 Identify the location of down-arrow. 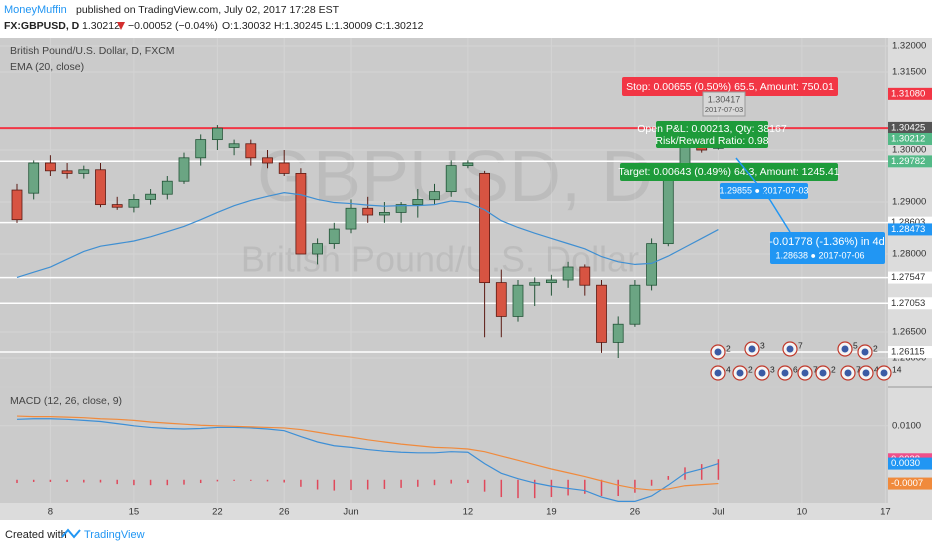
(121, 26).